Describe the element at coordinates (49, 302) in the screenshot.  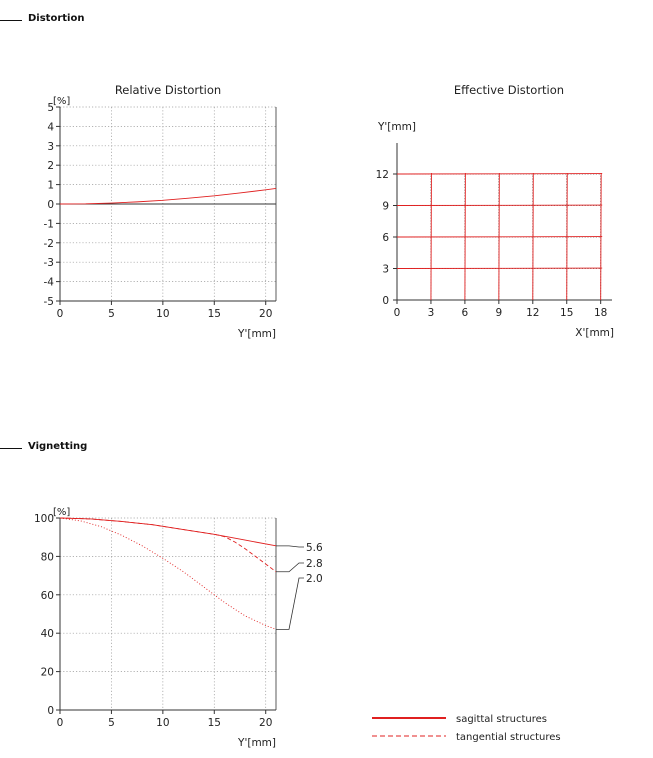
I see `y-tick-label: -5` at that location.